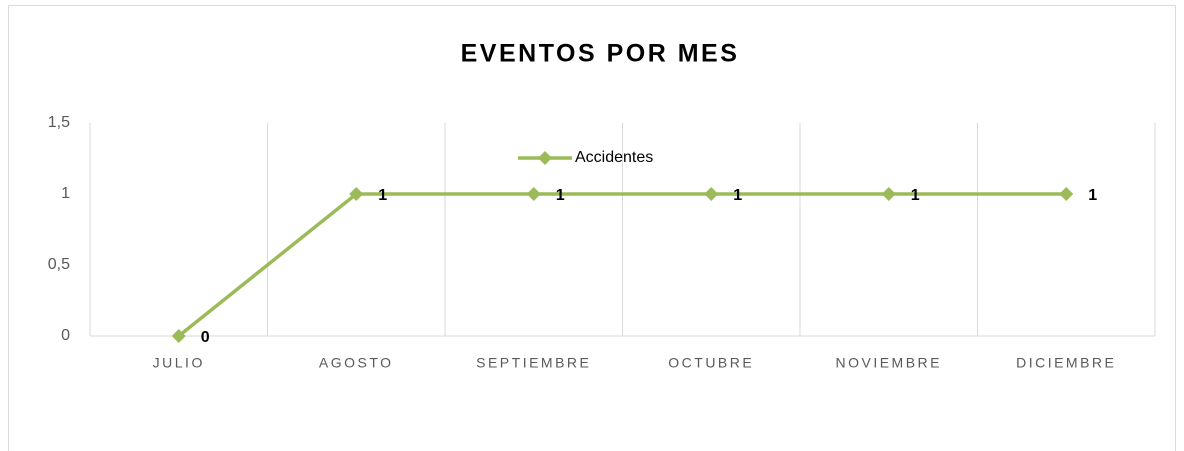  What do you see at coordinates (65, 193) in the screenshot?
I see `y-tick-label: 1` at bounding box center [65, 193].